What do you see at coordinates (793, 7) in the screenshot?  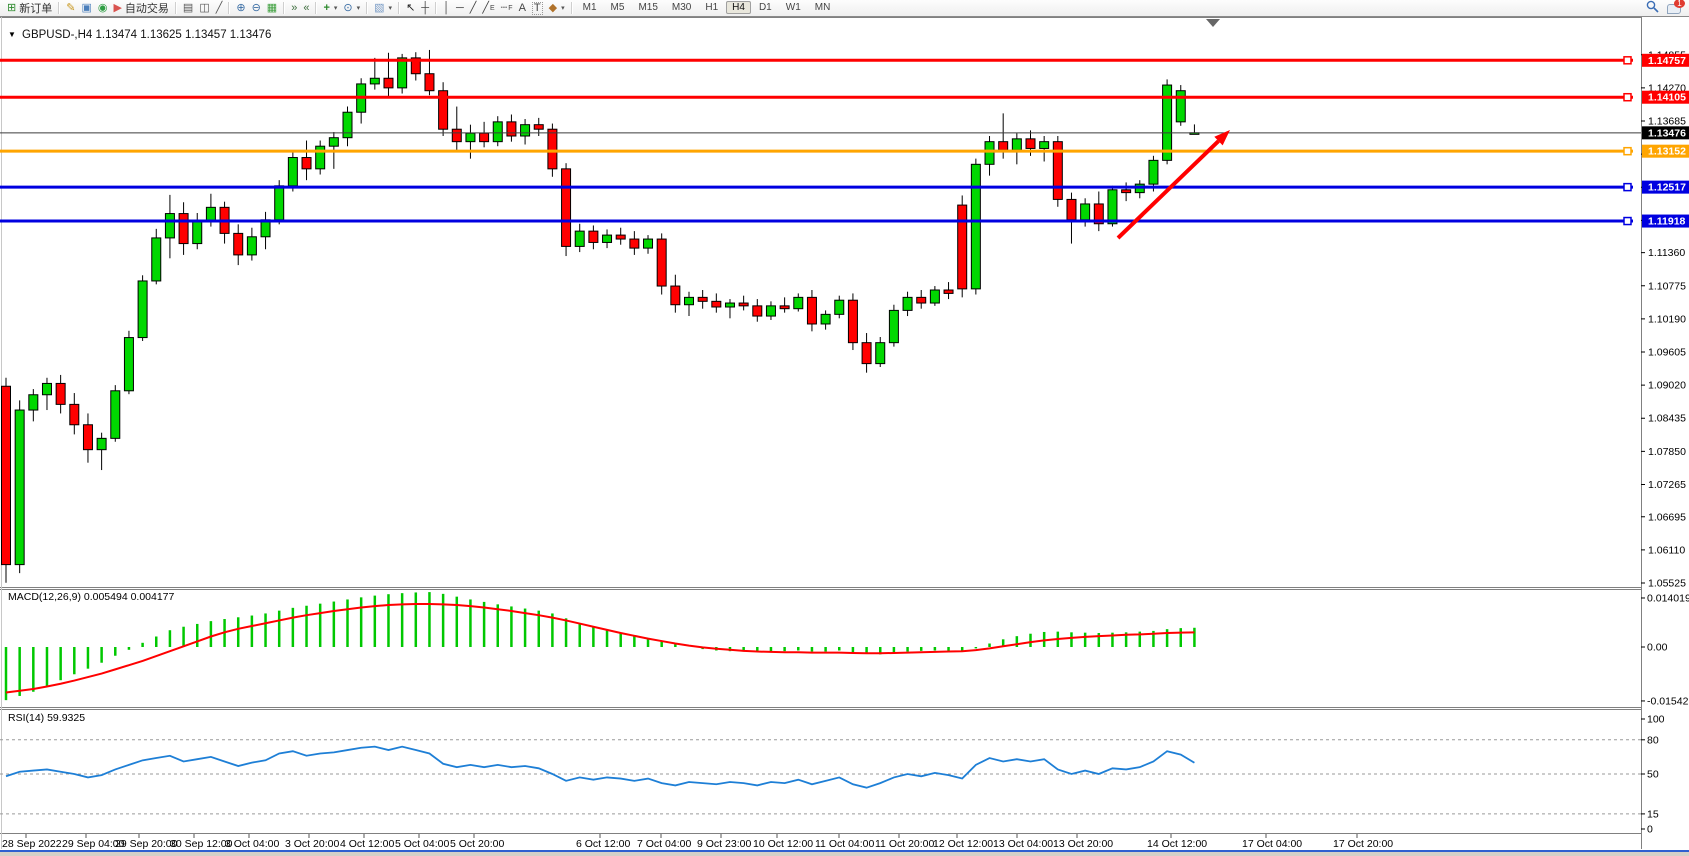 I see `timeframe-W1: W1` at bounding box center [793, 7].